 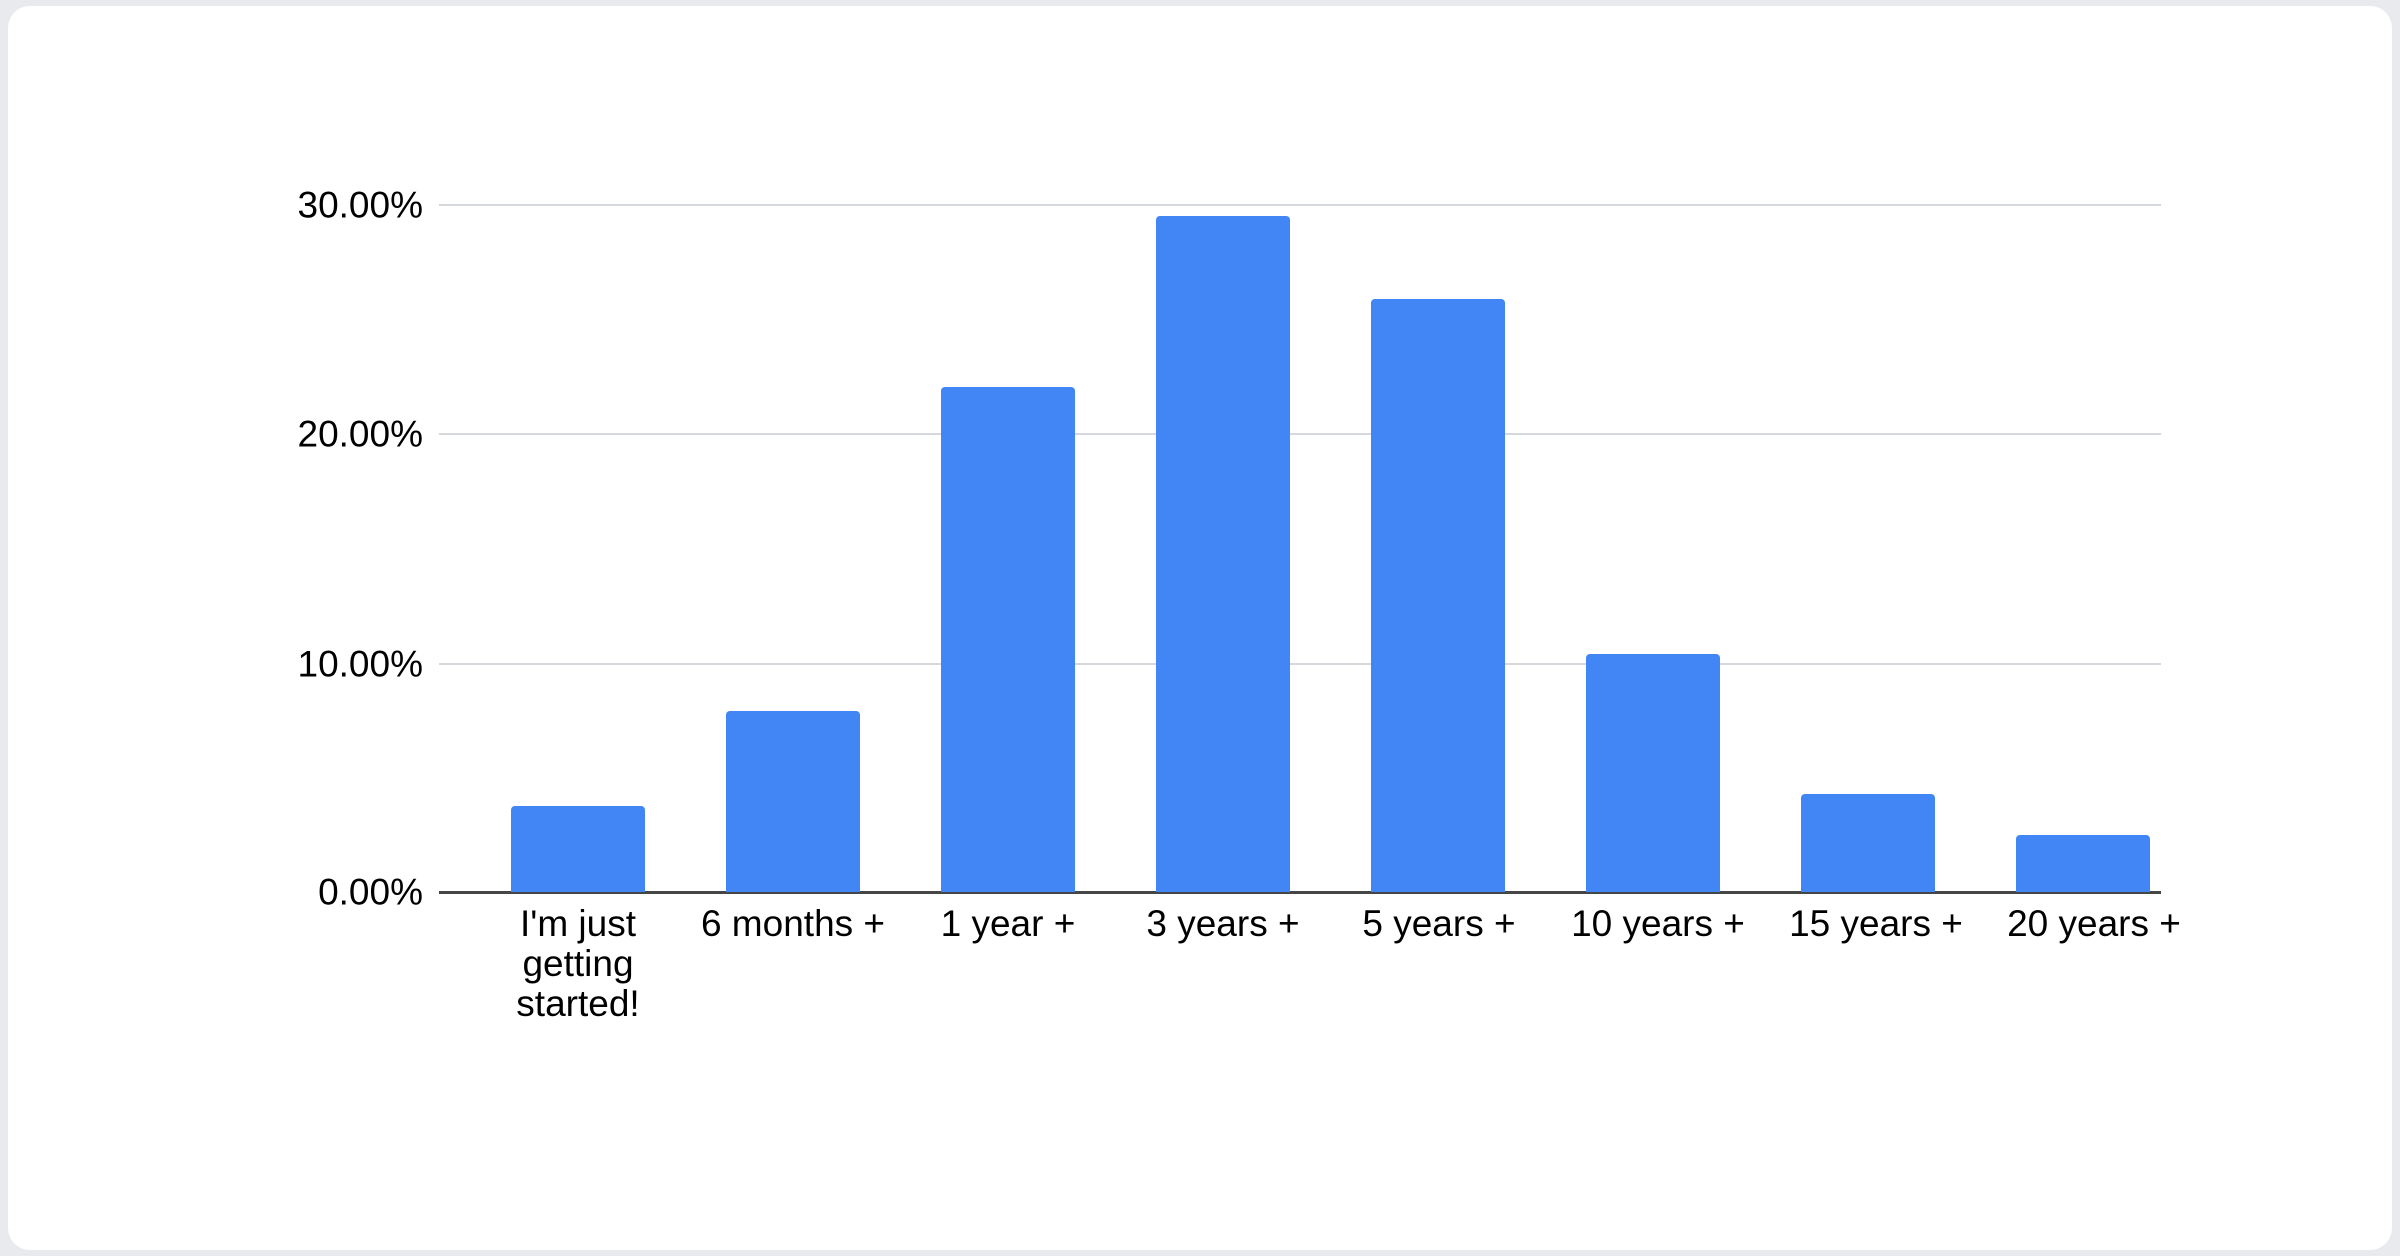 What do you see at coordinates (370, 892) in the screenshot?
I see `y-tick-label-0: 0.00%` at bounding box center [370, 892].